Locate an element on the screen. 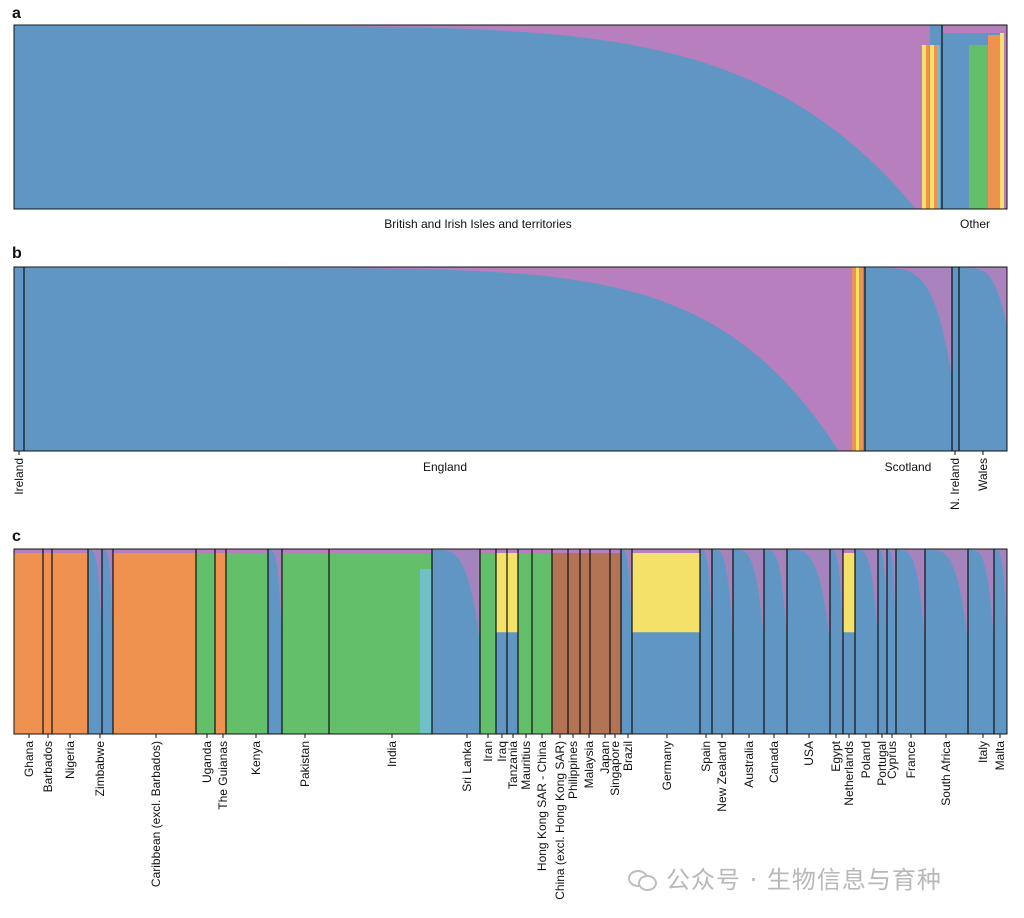 This screenshot has height=918, width=1024. region-fill-uganda is located at coordinates (205, 641).